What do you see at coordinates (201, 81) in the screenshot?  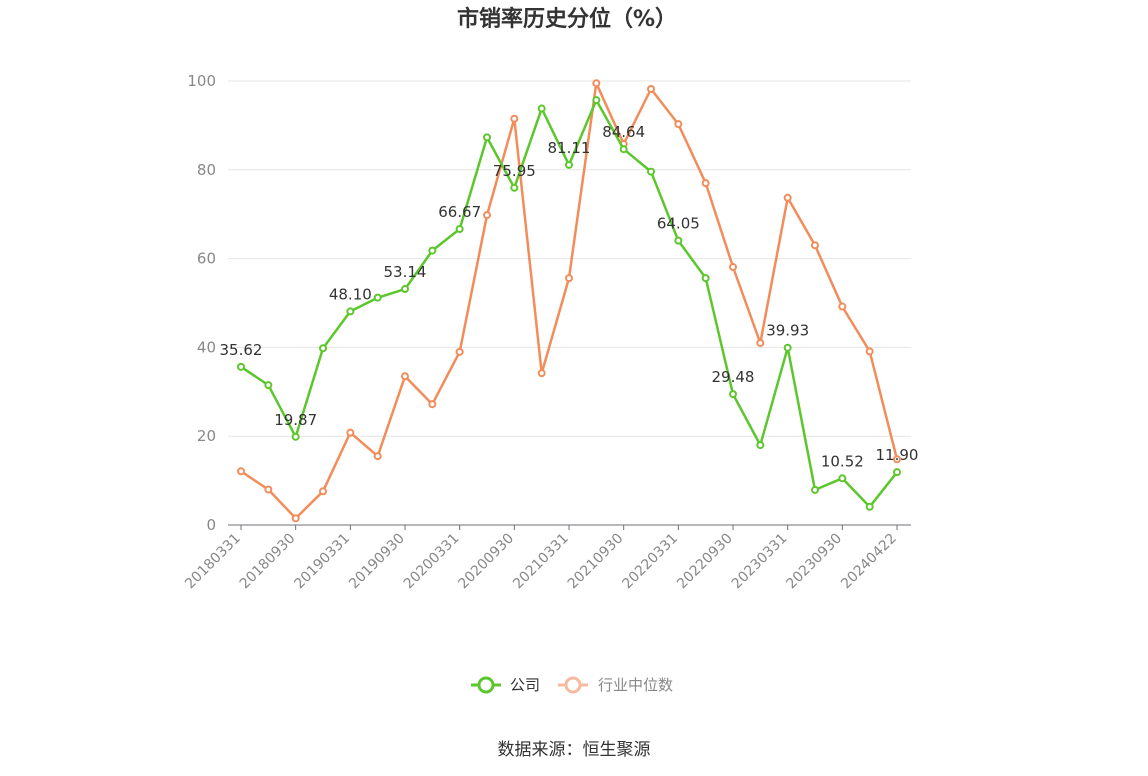 I see `y-tick-label-100: 100` at bounding box center [201, 81].